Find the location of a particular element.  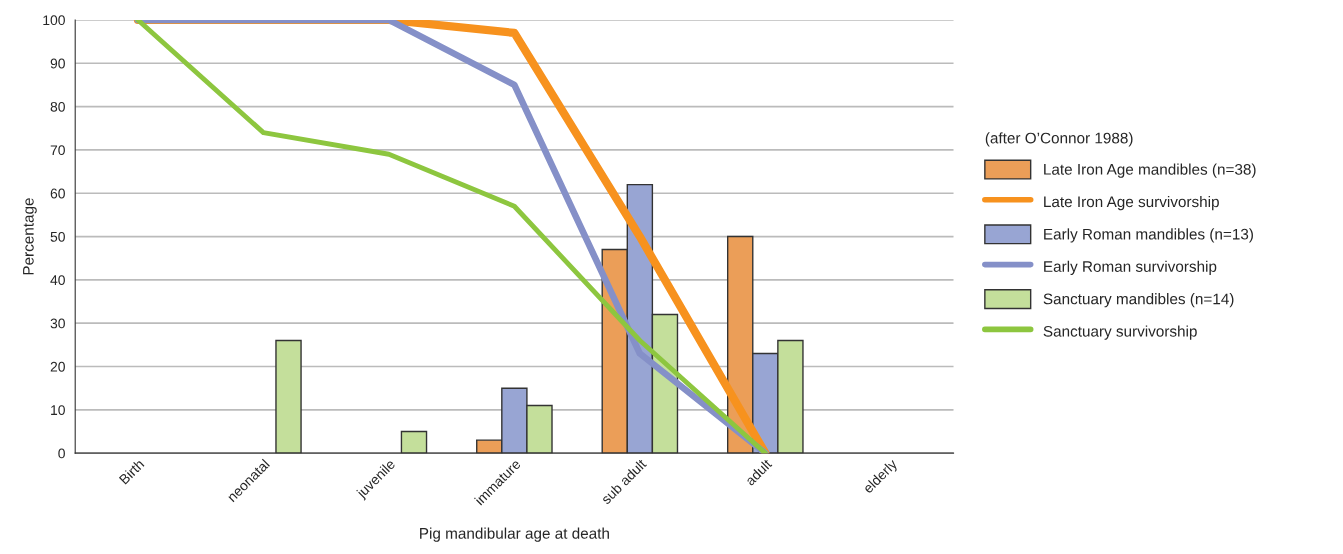

y-tick-label: 70 is located at coordinates (57, 150).